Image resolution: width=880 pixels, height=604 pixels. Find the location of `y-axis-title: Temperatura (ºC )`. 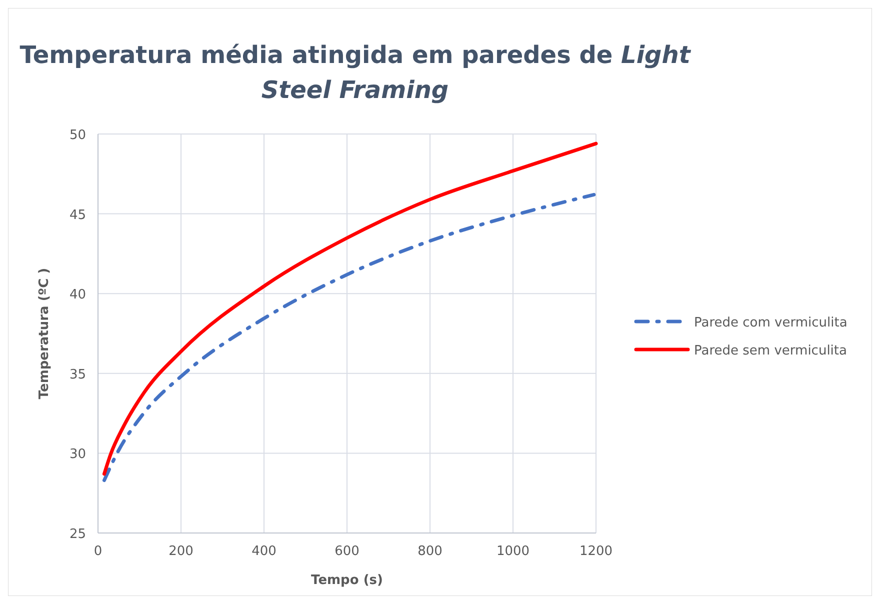

y-axis-title: Temperatura (ºC ) is located at coordinates (44, 334).